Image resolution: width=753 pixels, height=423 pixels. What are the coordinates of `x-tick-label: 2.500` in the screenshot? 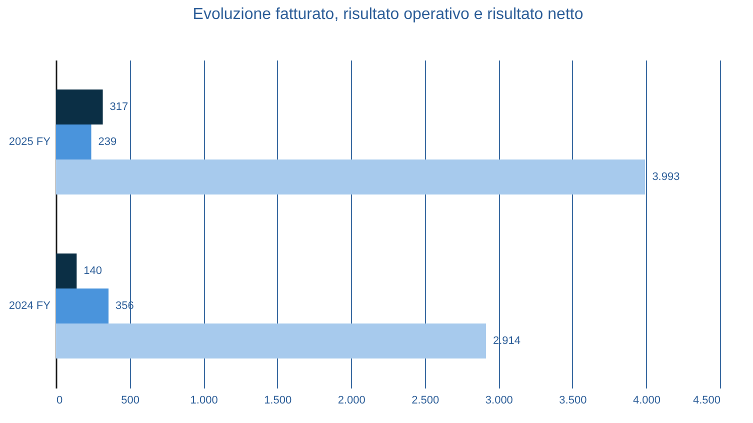 It's located at (426, 400).